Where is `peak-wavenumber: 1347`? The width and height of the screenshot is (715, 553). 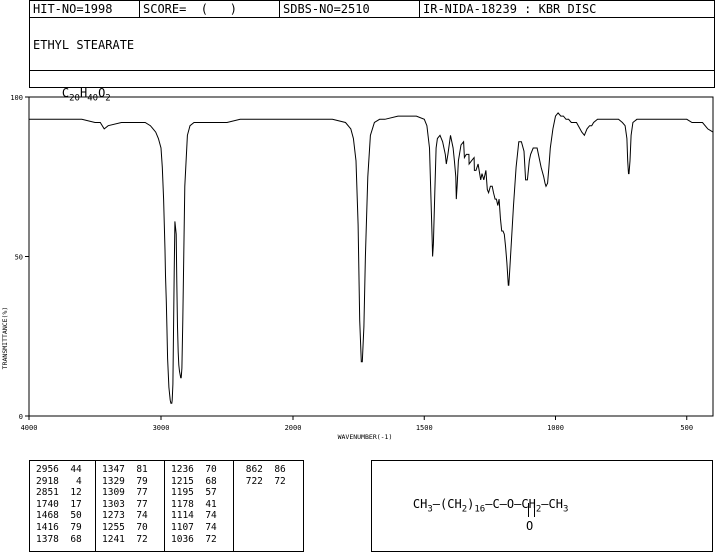
peak-wavenumber: 1347 is located at coordinates (113, 469).